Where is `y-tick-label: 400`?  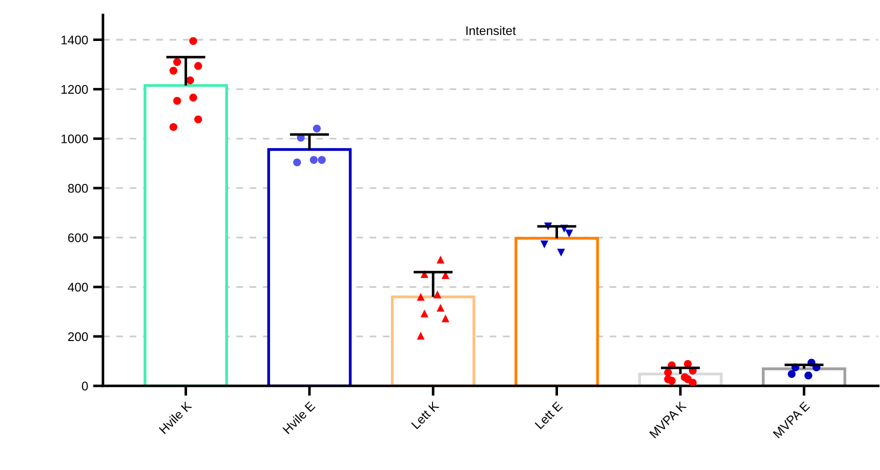 y-tick-label: 400 is located at coordinates (78, 287).